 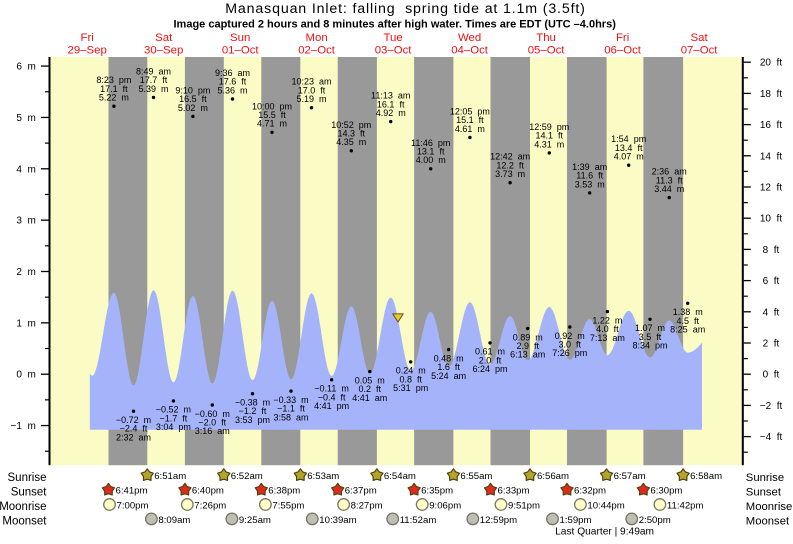 What do you see at coordinates (331, 406) in the screenshot?
I see `svg-text: 4:41 pm` at bounding box center [331, 406].